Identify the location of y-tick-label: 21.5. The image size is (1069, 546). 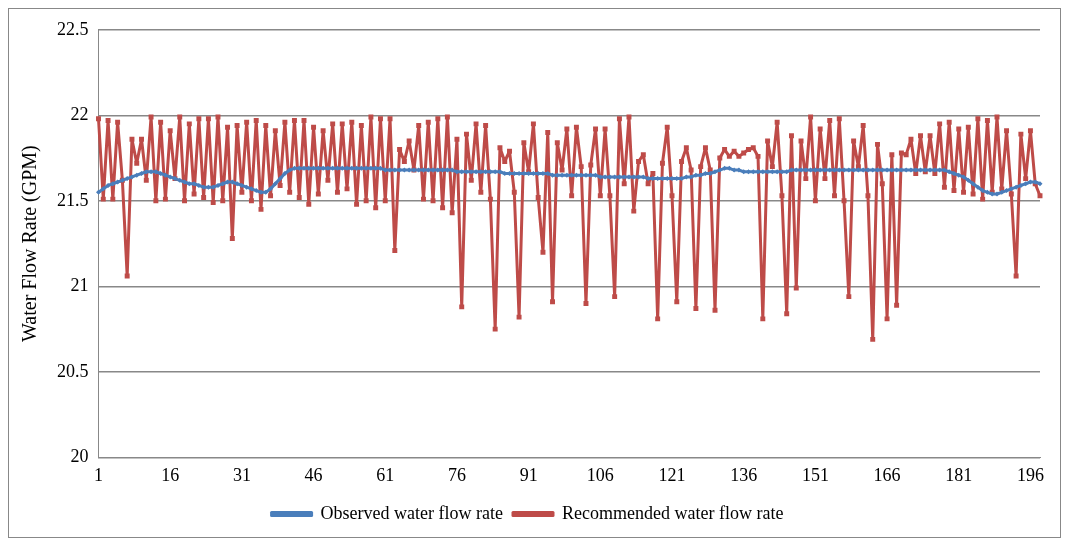
(73, 199).